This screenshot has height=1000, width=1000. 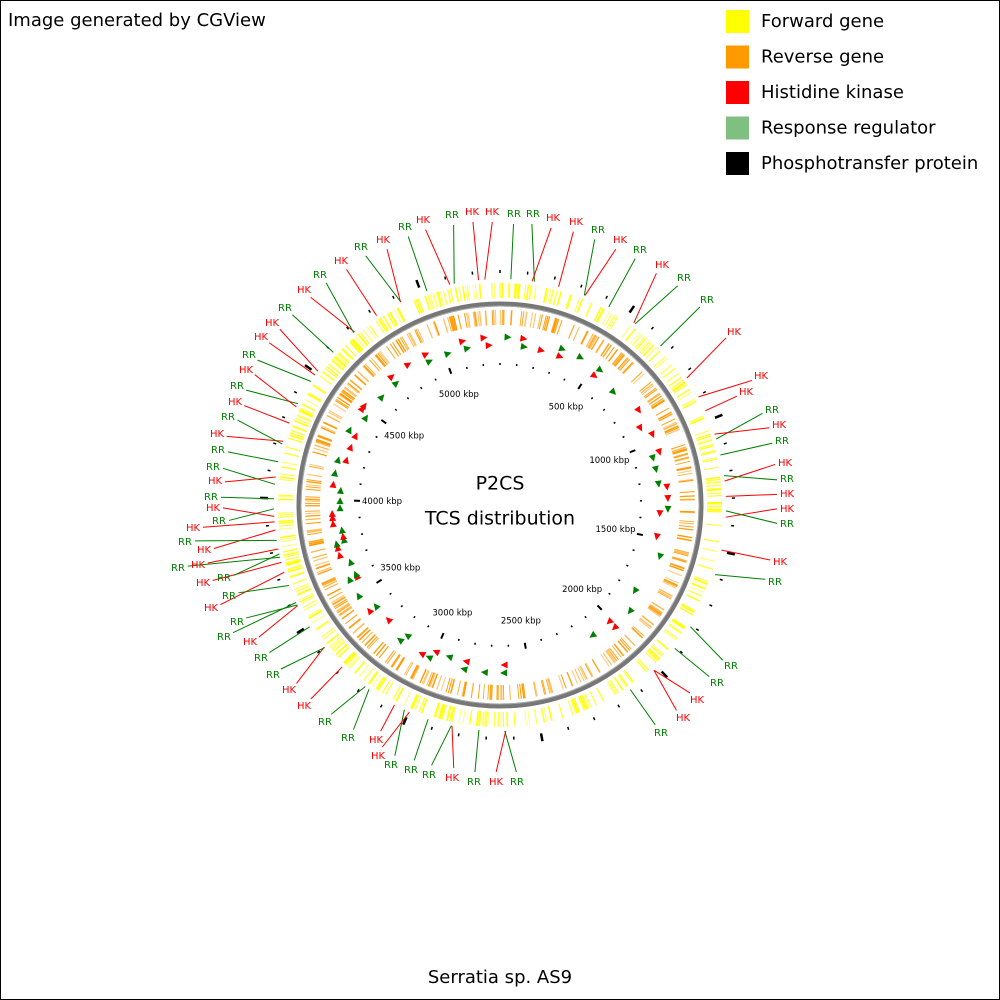 What do you see at coordinates (737, 21) in the screenshot?
I see `legend-swatch` at bounding box center [737, 21].